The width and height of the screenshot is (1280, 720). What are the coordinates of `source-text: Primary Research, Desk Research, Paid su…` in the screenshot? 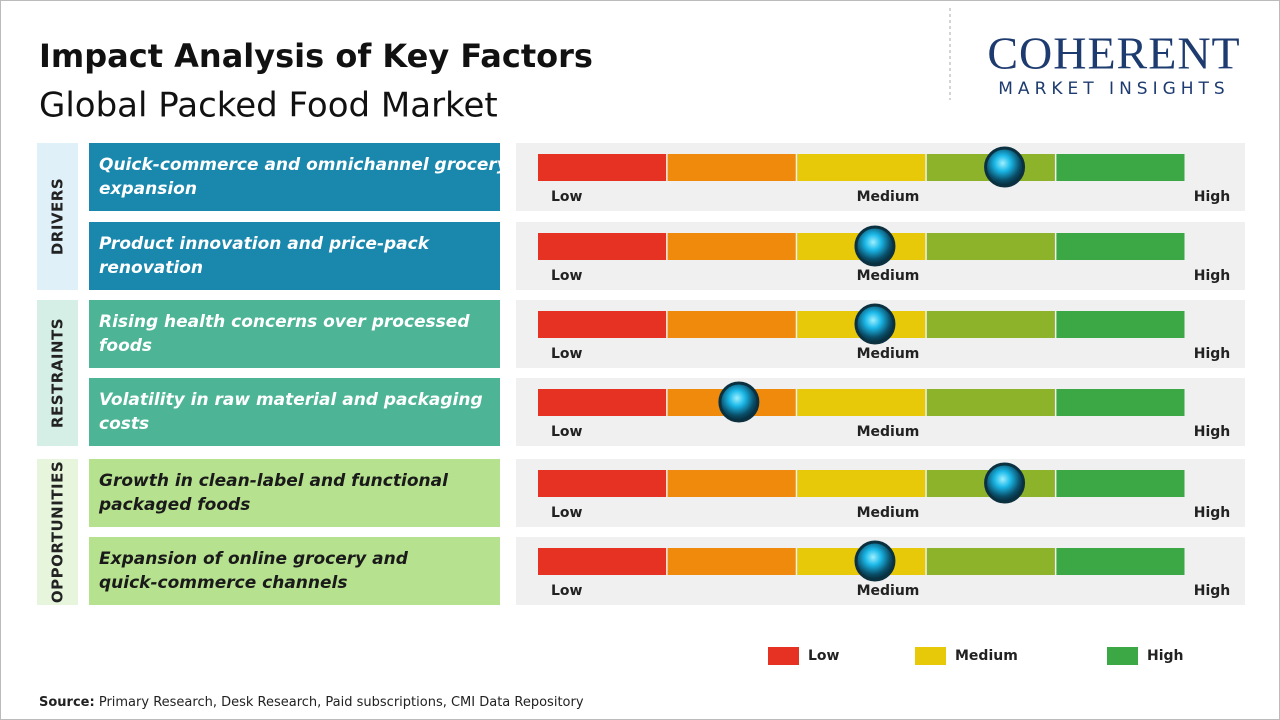 It's located at (341, 702).